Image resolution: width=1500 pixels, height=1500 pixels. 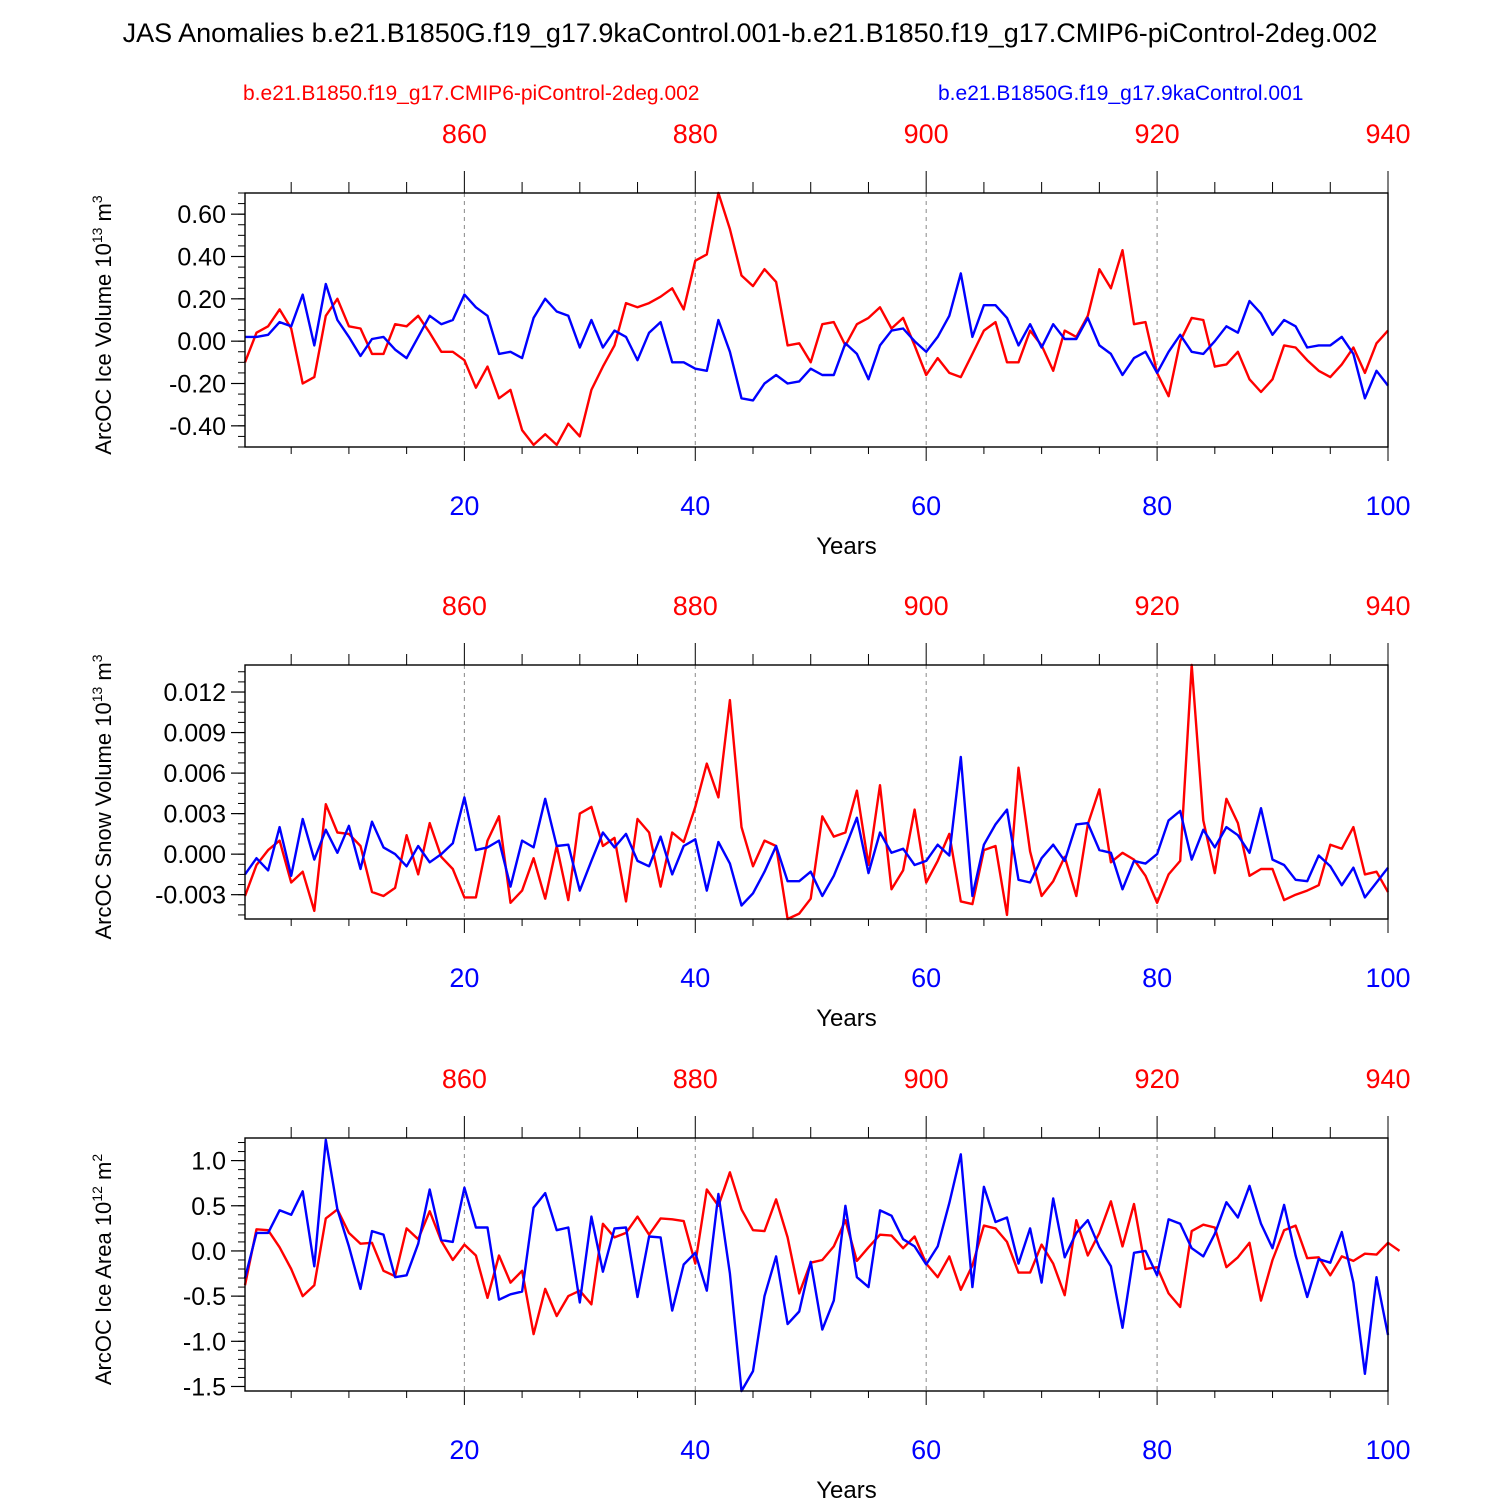 What do you see at coordinates (208, 1162) in the screenshot?
I see `y-tick-label: 1.0` at bounding box center [208, 1162].